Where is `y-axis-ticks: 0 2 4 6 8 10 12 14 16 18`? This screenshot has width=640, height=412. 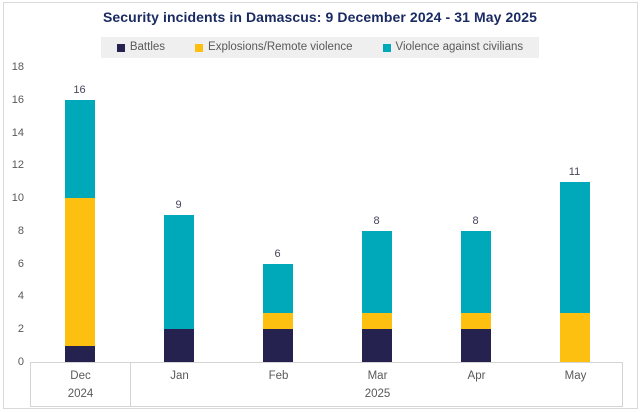 y-axis-ticks: 0 2 4 6 8 10 12 14 16 18 is located at coordinates (12, 214).